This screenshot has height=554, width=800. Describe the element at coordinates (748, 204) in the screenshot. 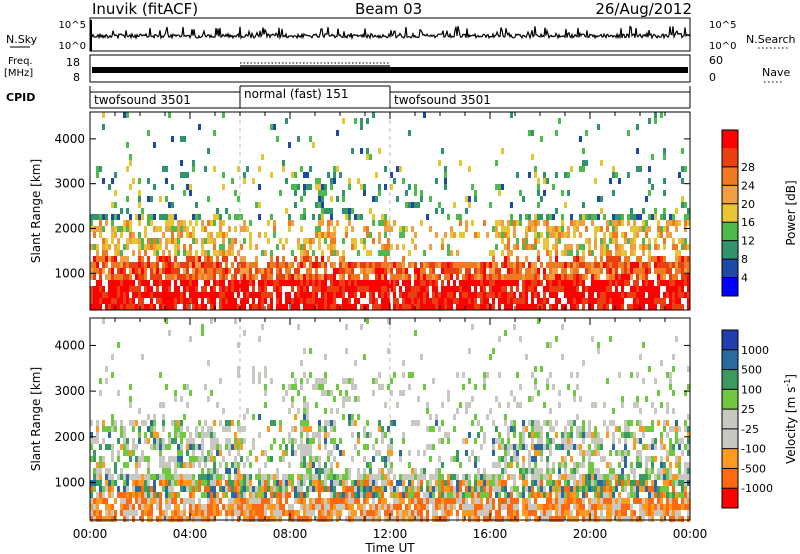

I see `colorbar-tick-label: 20` at that location.